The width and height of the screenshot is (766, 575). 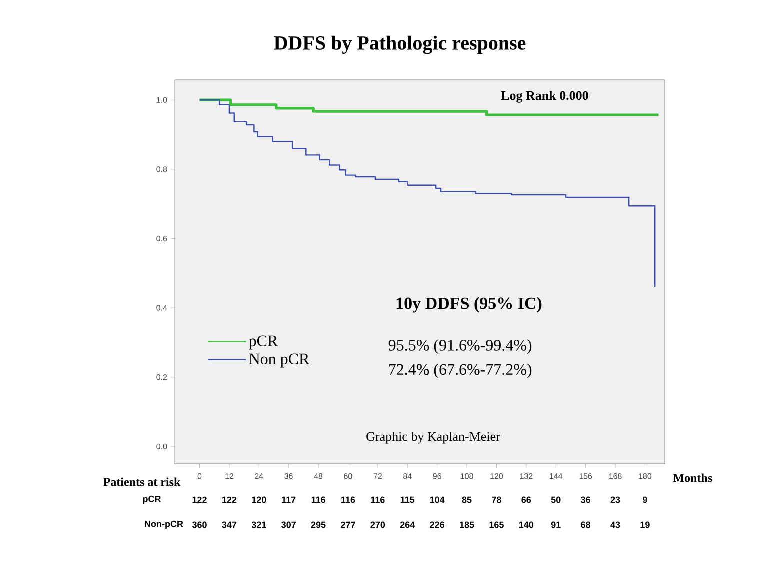 What do you see at coordinates (162, 308) in the screenshot?
I see `y-tick-label: 0.4` at bounding box center [162, 308].